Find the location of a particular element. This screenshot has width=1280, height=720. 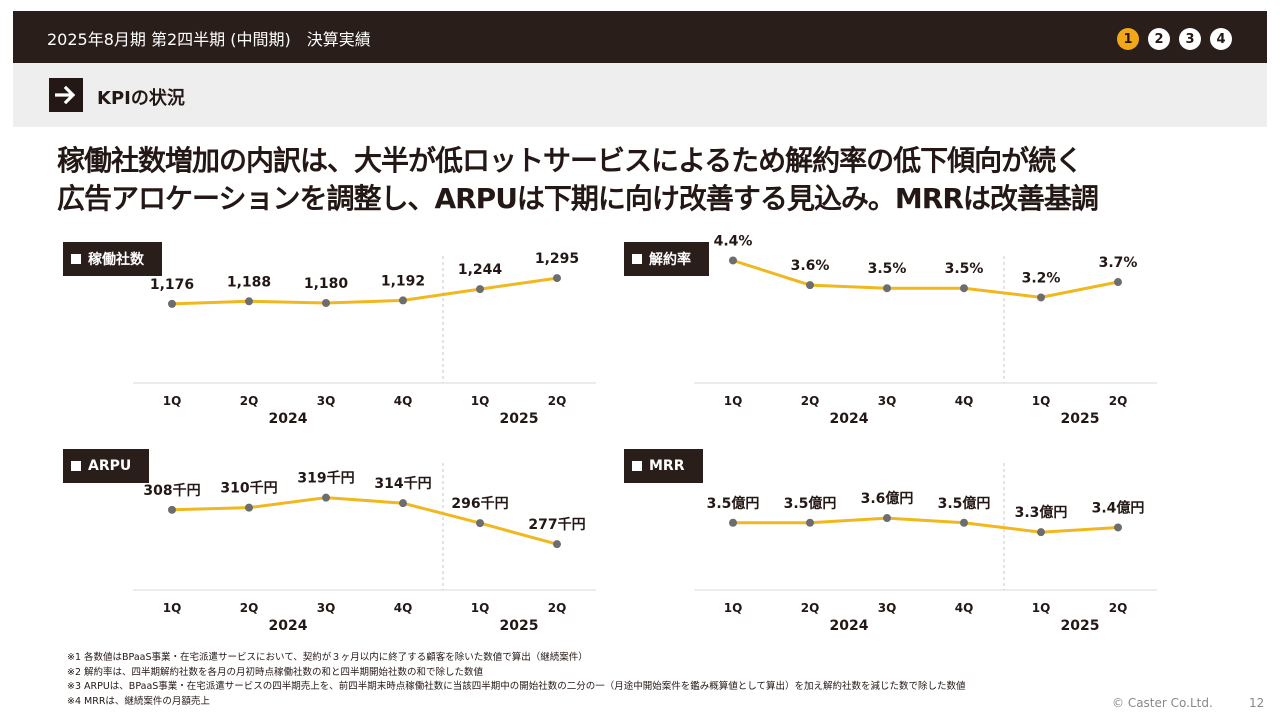

chart-title-mrr: MRR is located at coordinates (663, 466).